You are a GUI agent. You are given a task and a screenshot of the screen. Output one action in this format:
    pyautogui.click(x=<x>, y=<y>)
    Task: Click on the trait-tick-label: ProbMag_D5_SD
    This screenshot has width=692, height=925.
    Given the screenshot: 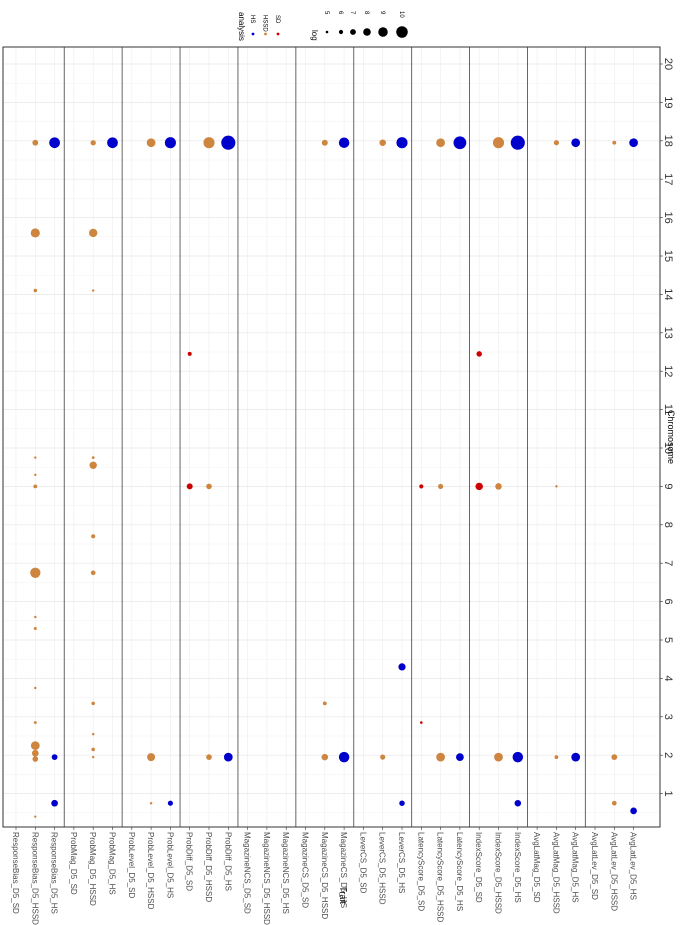 What is the action you would take?
    pyautogui.click(x=73, y=863)
    